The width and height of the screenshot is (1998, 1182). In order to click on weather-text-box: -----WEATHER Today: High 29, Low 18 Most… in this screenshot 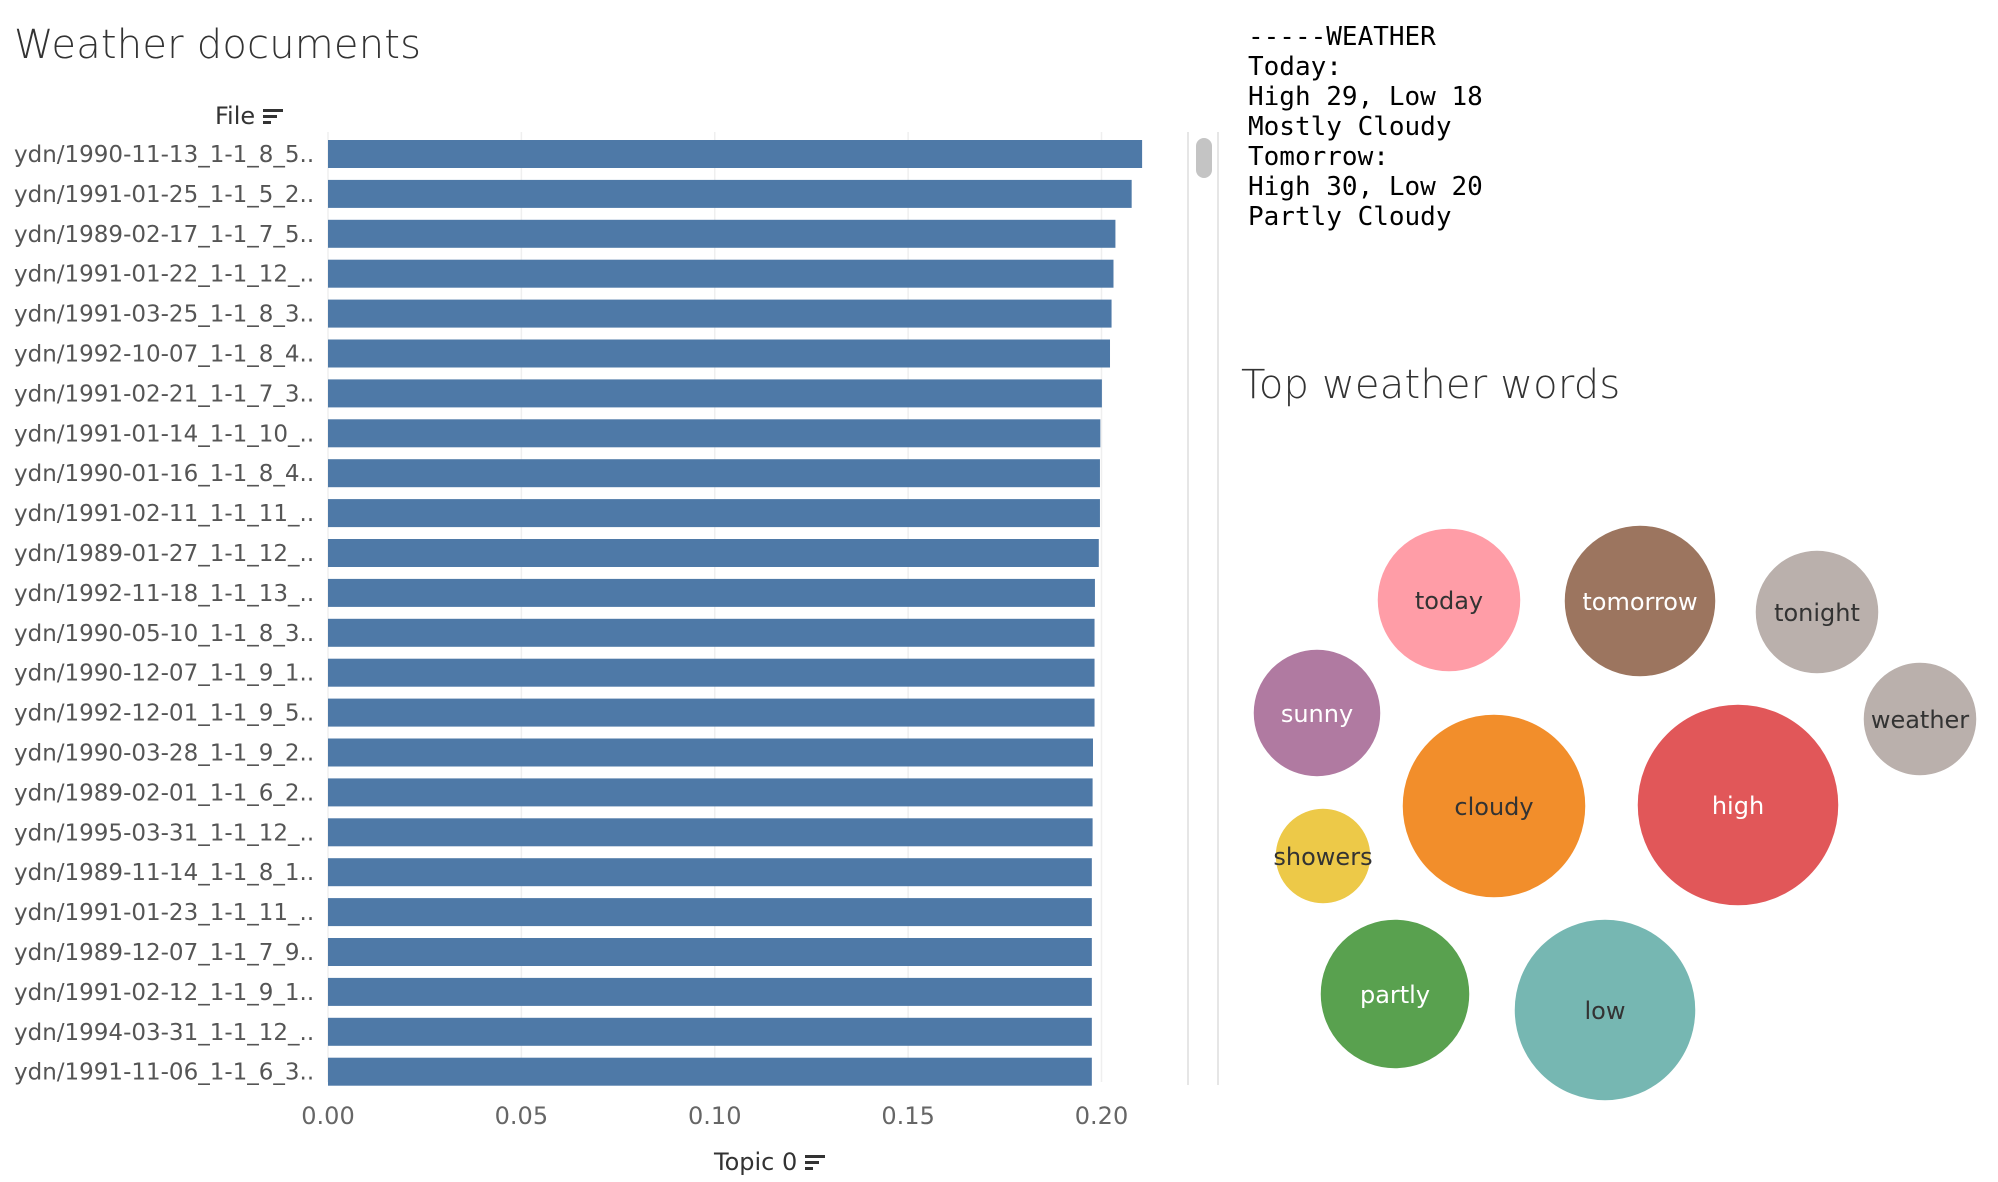, I will do `click(1365, 127)`.